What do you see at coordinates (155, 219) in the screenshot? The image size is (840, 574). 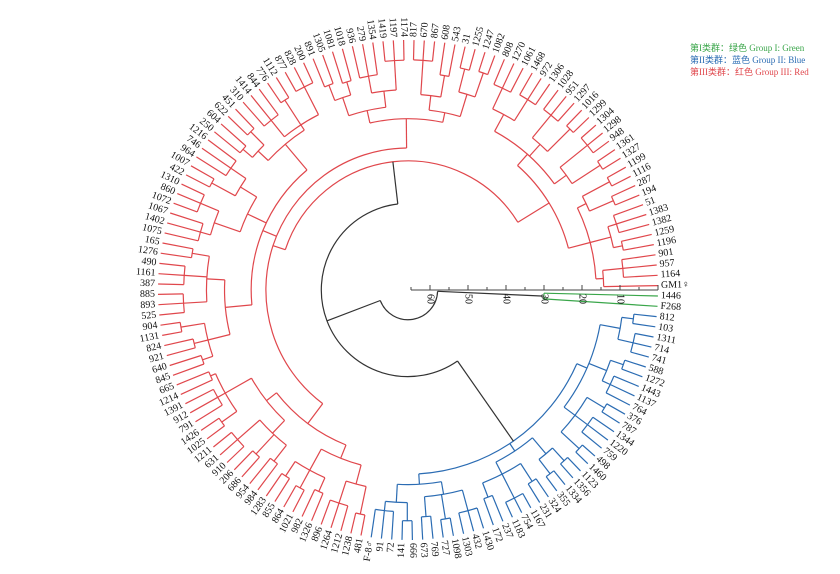 I see `leaf-label: 1402` at bounding box center [155, 219].